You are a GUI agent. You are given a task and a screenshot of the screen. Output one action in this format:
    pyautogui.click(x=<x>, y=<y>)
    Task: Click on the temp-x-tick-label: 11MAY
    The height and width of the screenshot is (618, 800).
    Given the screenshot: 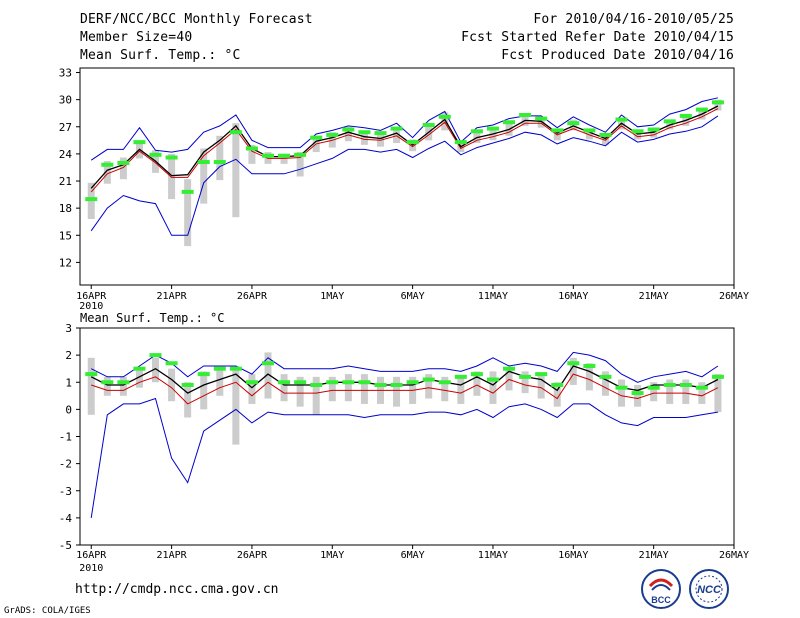 What is the action you would take?
    pyautogui.click(x=493, y=296)
    